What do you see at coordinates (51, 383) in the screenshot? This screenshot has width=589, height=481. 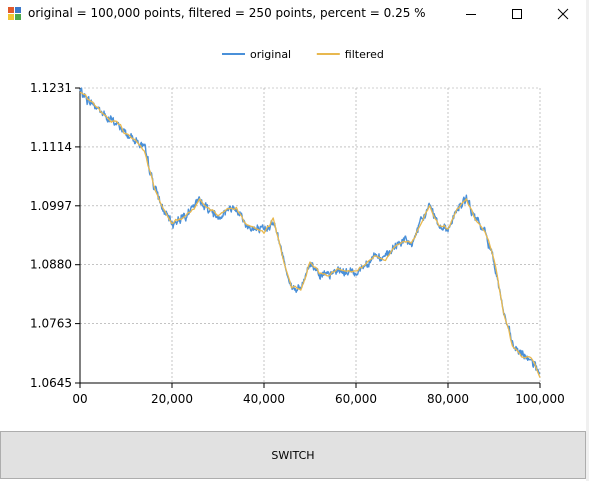 I see `y-tick-label: 1.0645` at bounding box center [51, 383].